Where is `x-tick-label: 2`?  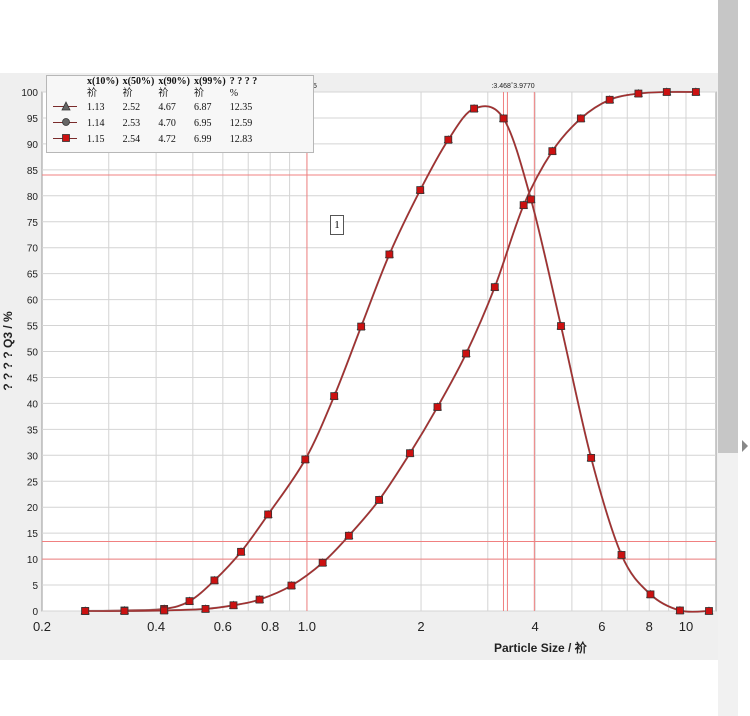 x-tick-label: 2 is located at coordinates (420, 626).